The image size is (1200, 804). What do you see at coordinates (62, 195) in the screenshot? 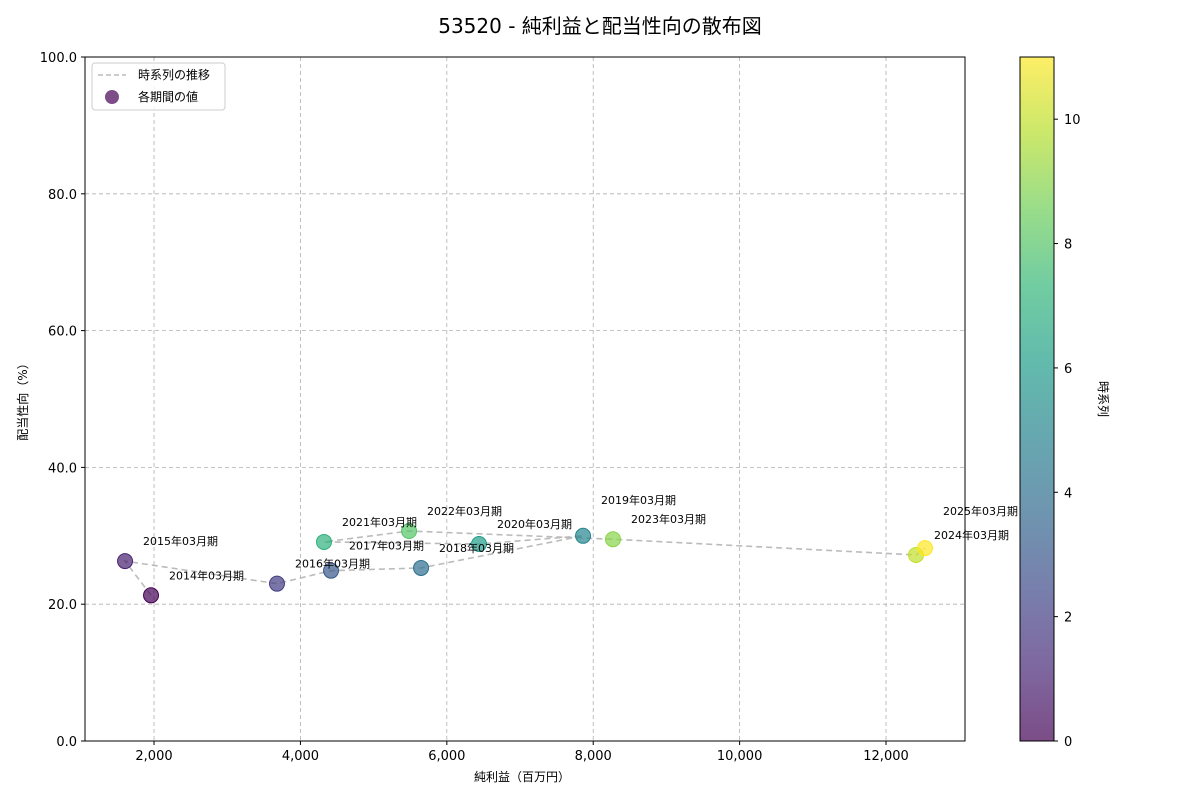
I see `y-tick-label: 80.0` at bounding box center [62, 195].